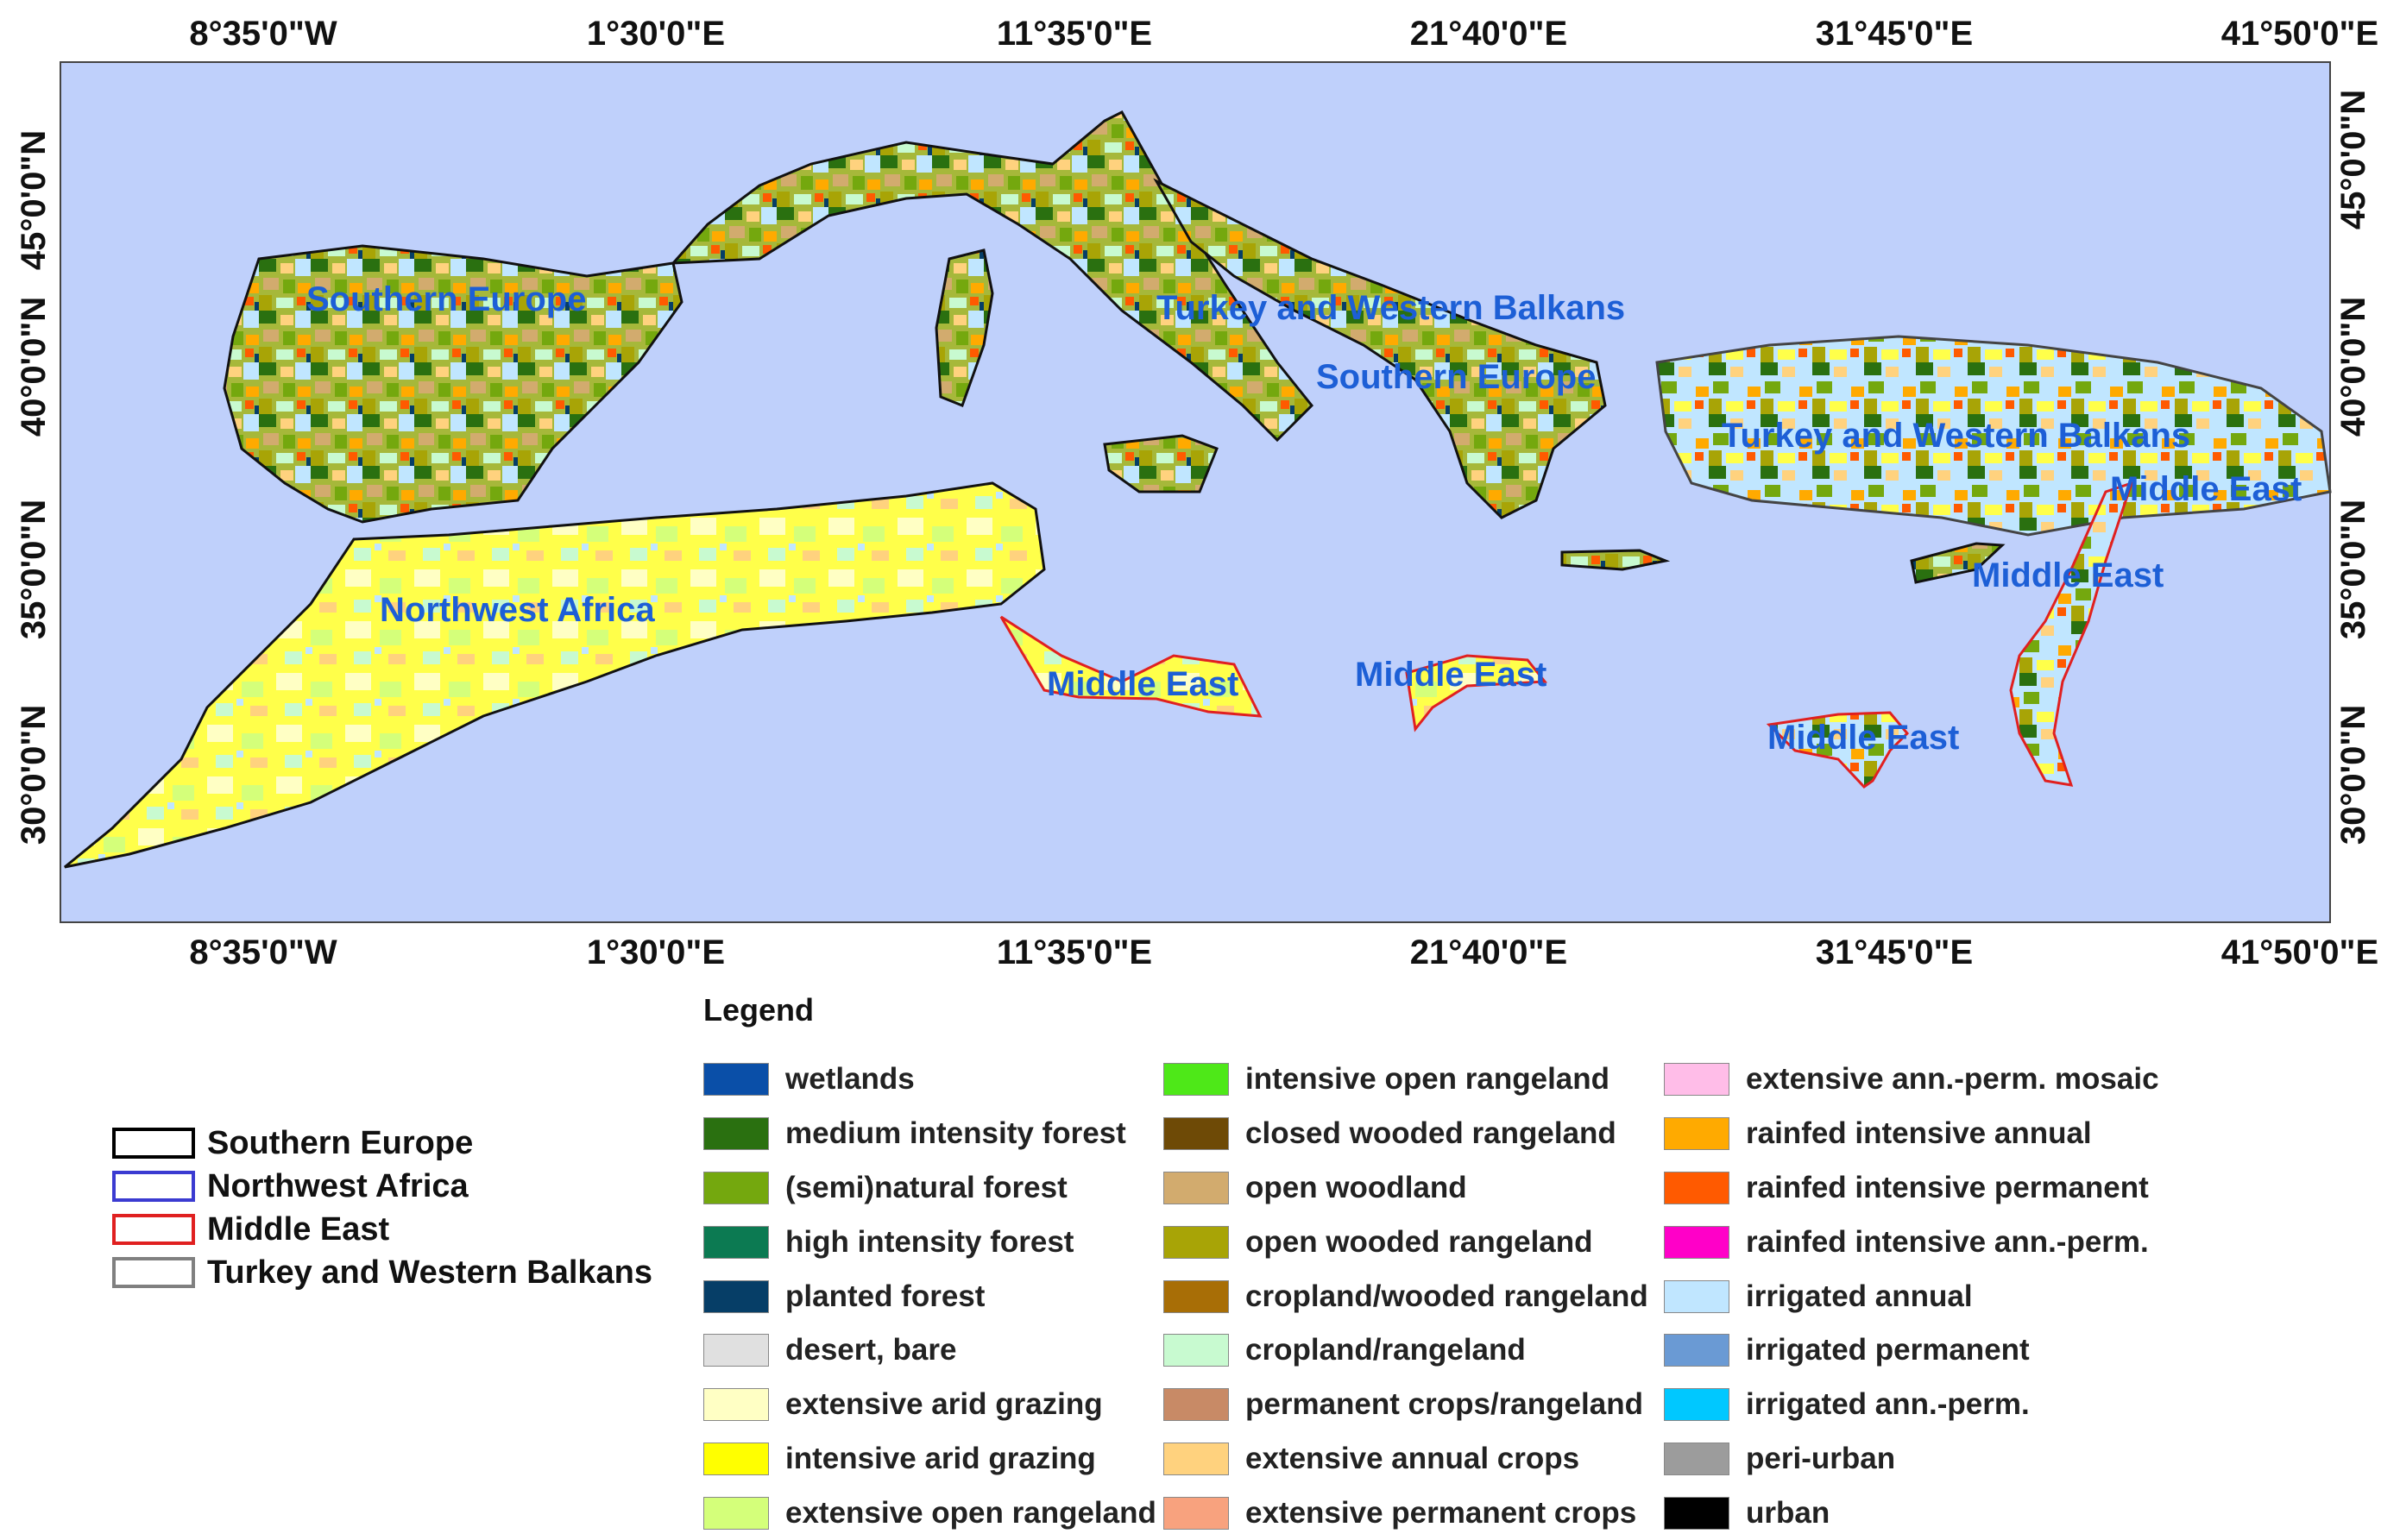 The height and width of the screenshot is (1540, 2400). I want to click on legend-item: medium intensity forest, so click(929, 1134).